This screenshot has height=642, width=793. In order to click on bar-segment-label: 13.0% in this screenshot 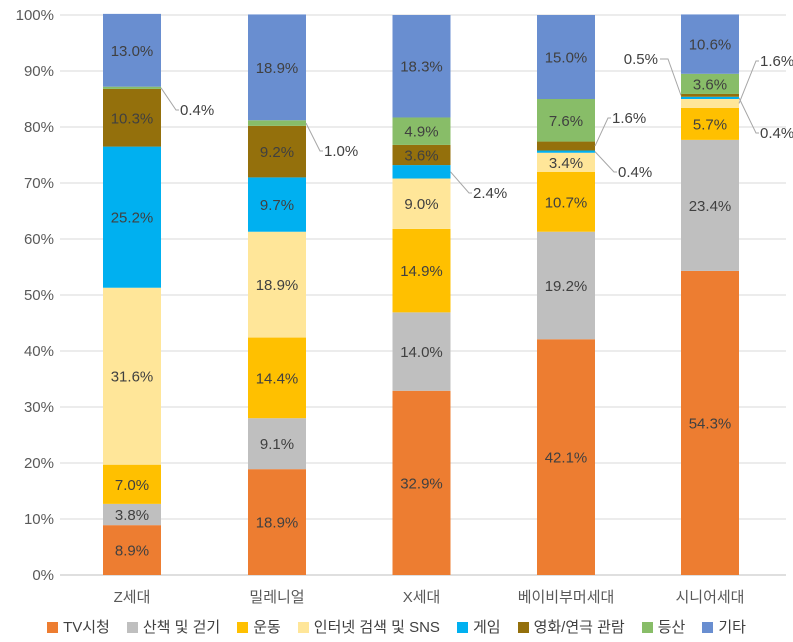, I will do `click(132, 51)`.